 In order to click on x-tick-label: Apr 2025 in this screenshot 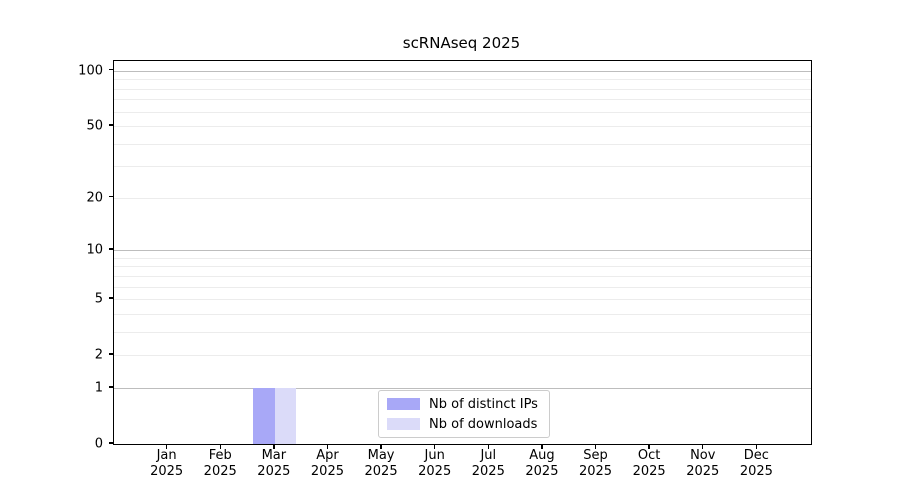, I will do `click(327, 463)`.